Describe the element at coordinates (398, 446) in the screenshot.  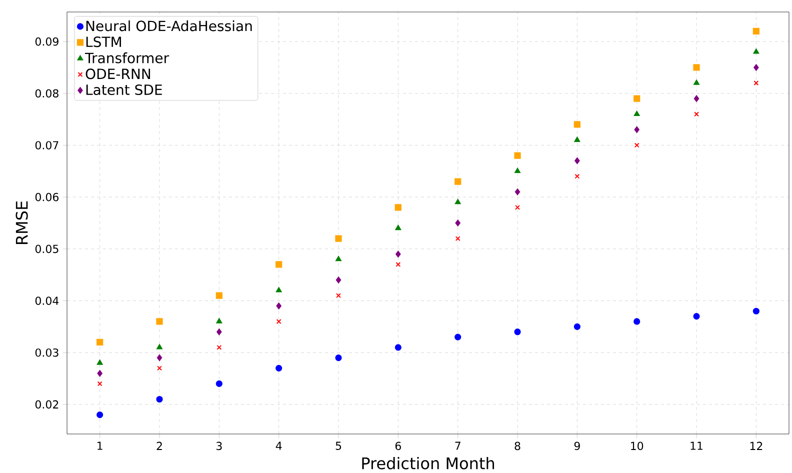
I see `x-tick-label: 6` at that location.